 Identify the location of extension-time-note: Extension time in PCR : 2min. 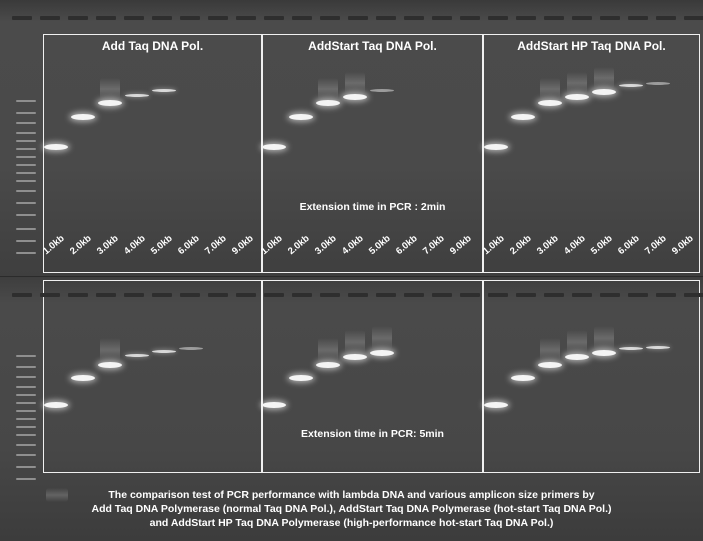
(372, 207).